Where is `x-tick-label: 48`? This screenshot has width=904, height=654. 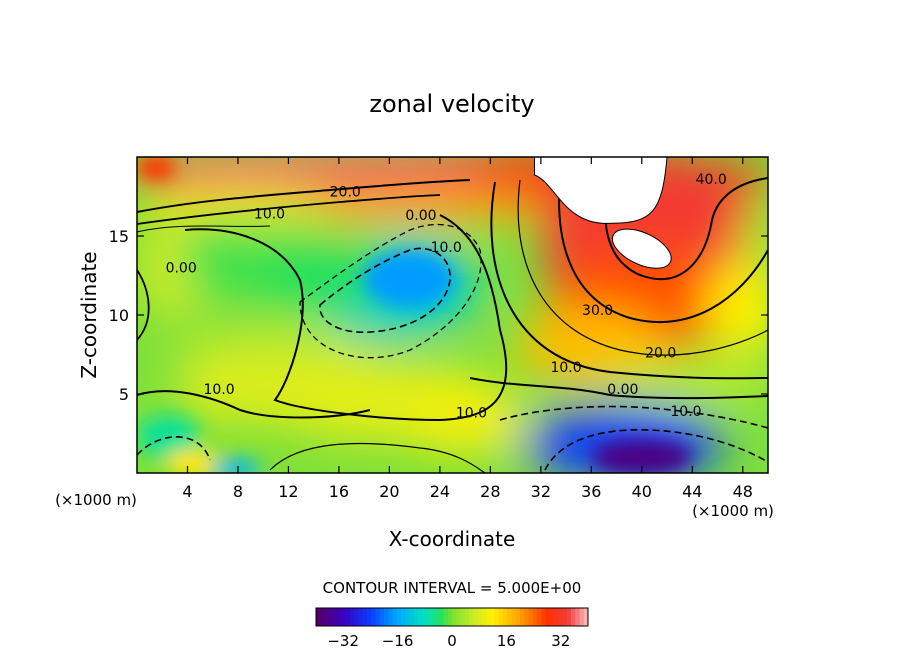 x-tick-label: 48 is located at coordinates (743, 491).